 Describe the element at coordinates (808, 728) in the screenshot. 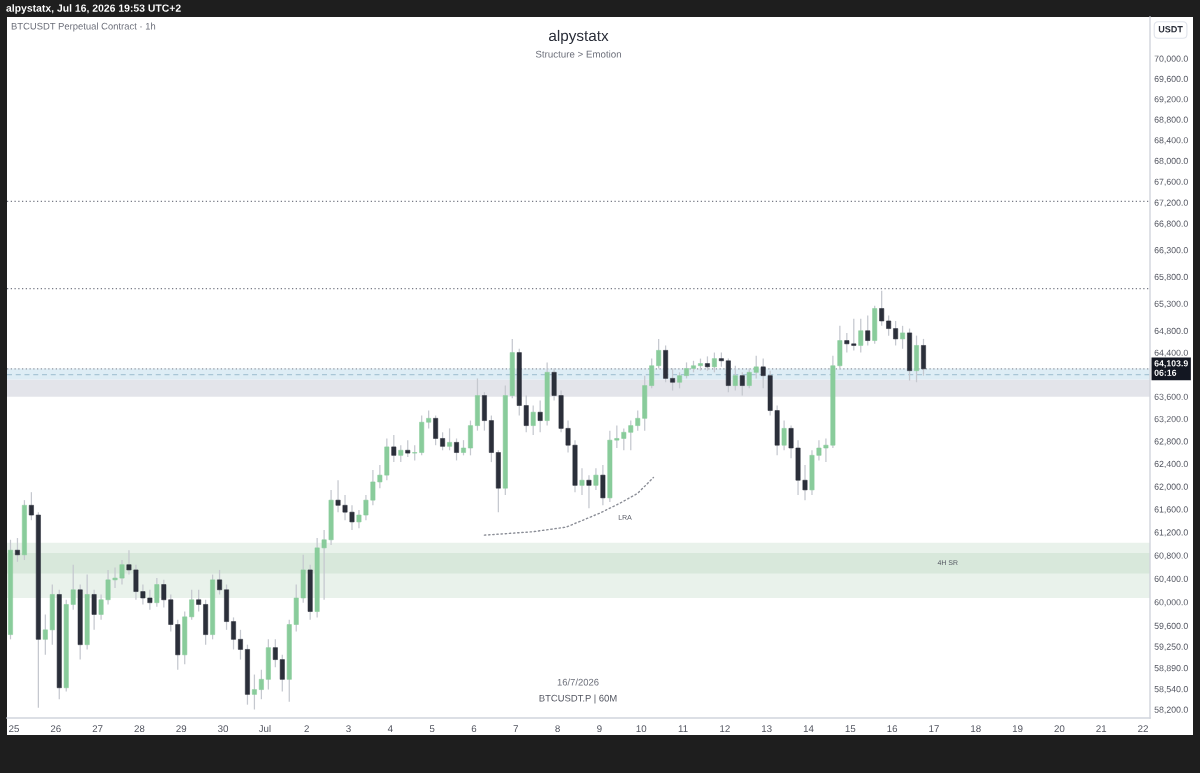

I see `x-tick-label: 14` at that location.